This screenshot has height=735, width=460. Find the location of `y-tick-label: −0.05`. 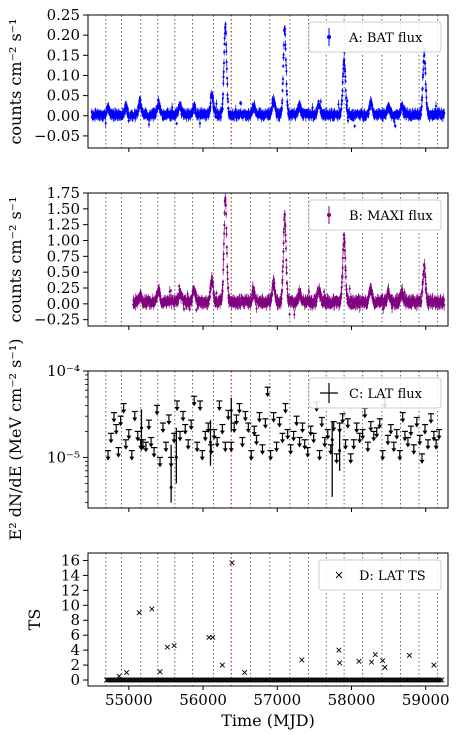

y-tick-label: −0.05 is located at coordinates (57, 136).